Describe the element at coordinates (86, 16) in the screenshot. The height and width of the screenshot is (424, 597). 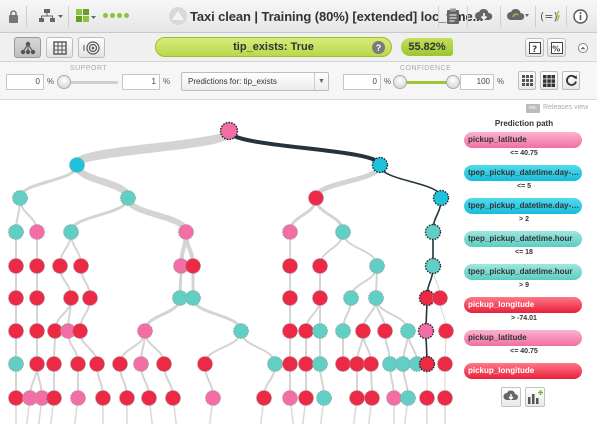
I see `ensemble-icon` at that location.